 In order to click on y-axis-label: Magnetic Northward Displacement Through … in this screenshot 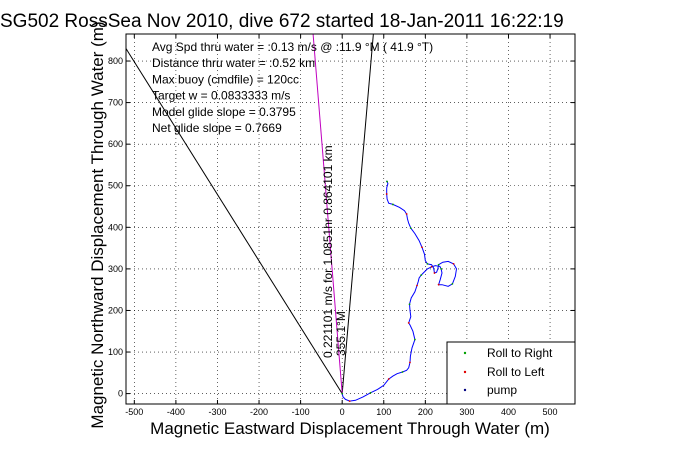, I will do `click(97, 224)`.